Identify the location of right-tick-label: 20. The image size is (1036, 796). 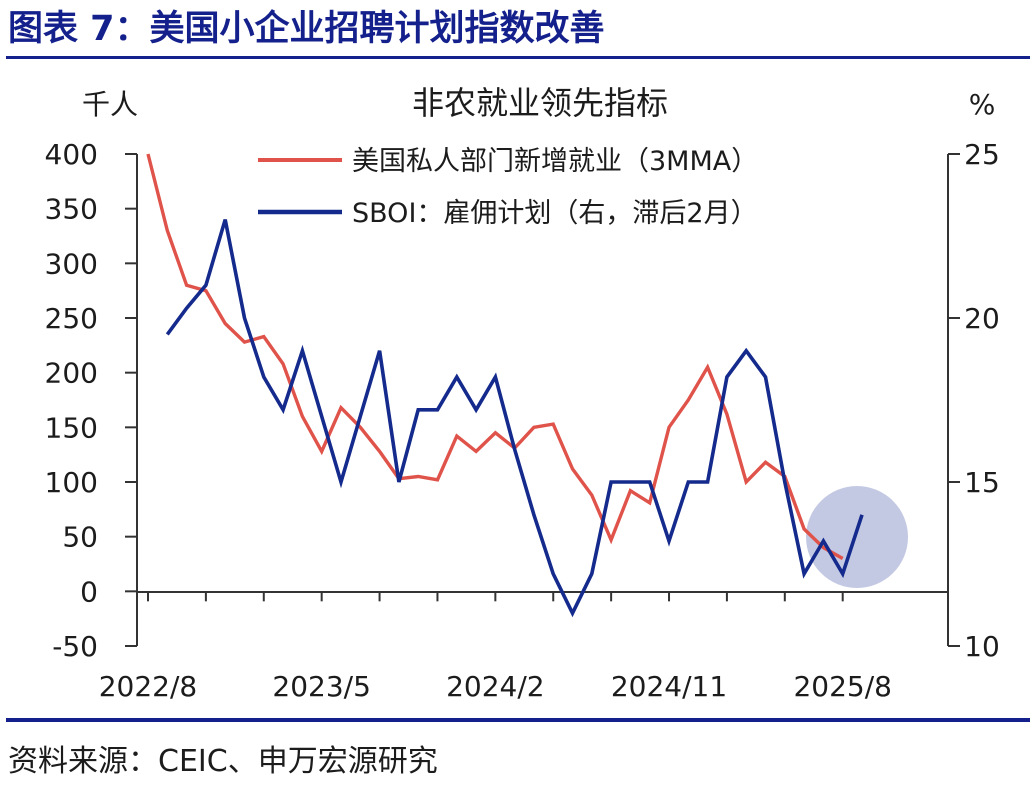
(982, 318).